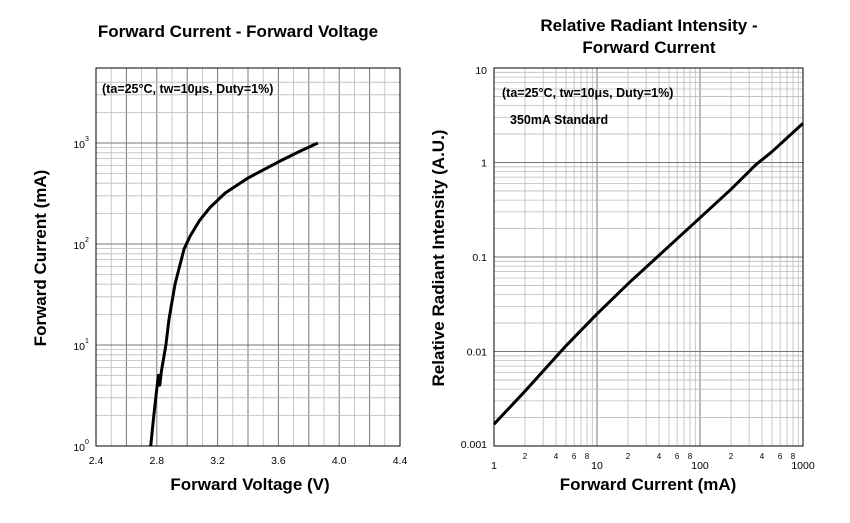 This screenshot has height=523, width=850. Describe the element at coordinates (649, 47) in the screenshot. I see `chart2-title-line2: Forward Current` at that location.